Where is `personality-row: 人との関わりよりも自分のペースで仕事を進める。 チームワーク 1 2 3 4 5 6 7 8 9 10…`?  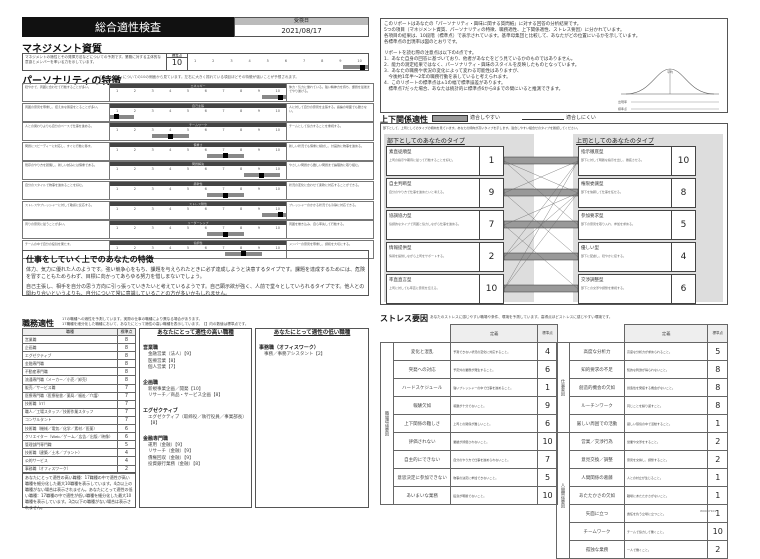 personality-row: 人との関わりよりも自分のペースで仕事を進める。 チームワーク 1 2 3 4 5 6 7 8 9 10… is located at coordinates (198, 132).